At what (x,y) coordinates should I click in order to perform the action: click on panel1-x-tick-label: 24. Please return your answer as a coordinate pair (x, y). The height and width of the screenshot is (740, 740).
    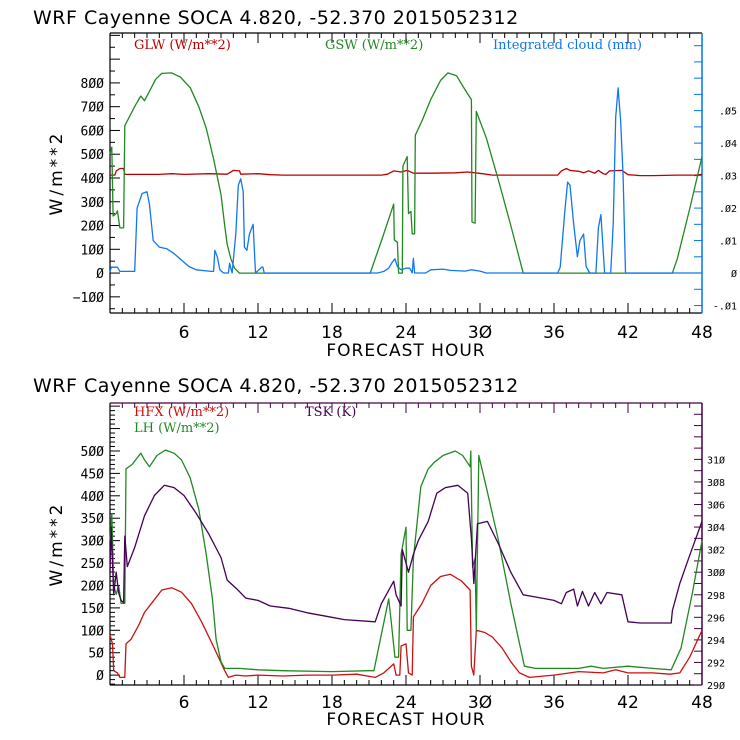
    Looking at the image, I should click on (406, 333).